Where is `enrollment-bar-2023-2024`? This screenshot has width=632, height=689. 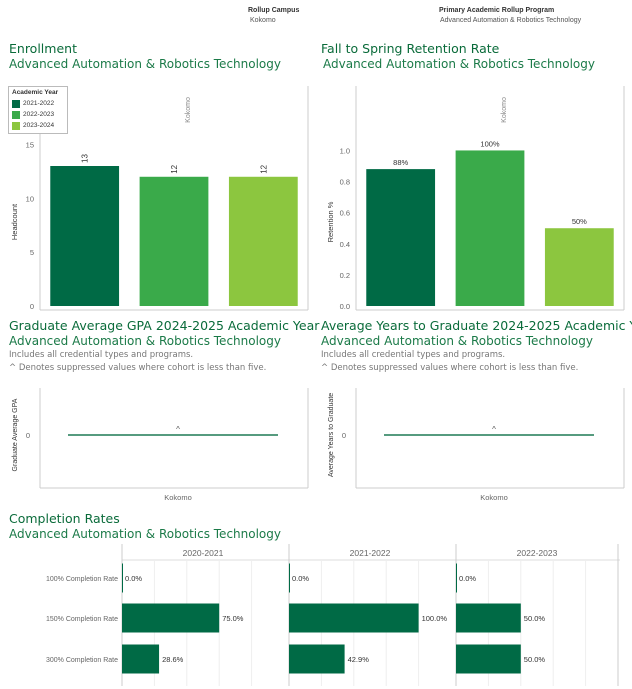 enrollment-bar-2023-2024 is located at coordinates (263, 241).